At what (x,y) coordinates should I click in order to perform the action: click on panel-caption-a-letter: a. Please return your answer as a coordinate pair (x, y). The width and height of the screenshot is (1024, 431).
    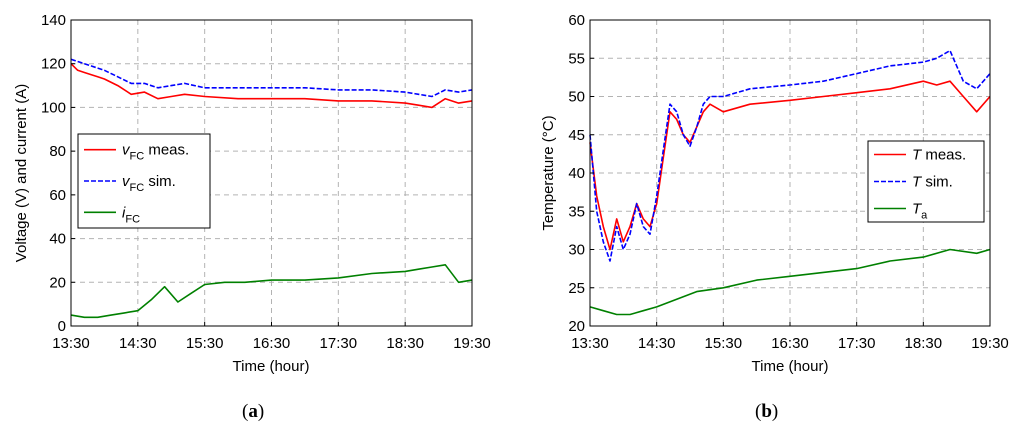
    Looking at the image, I should click on (253, 411).